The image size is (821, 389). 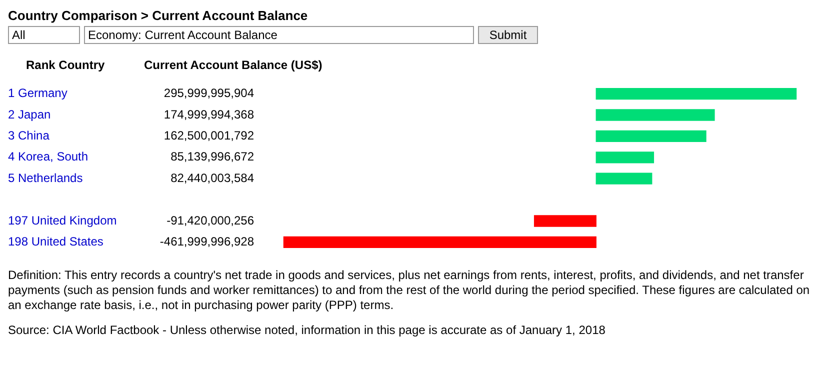 I want to click on y-tick-label: 3 China, so click(x=29, y=135).